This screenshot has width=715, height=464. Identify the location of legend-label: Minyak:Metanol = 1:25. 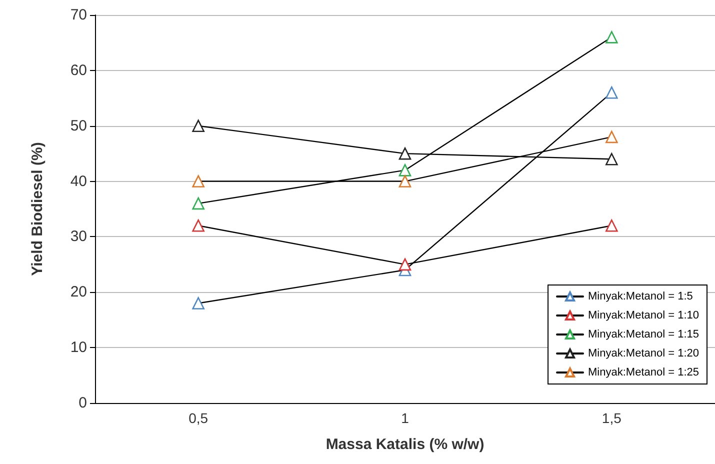
(644, 372).